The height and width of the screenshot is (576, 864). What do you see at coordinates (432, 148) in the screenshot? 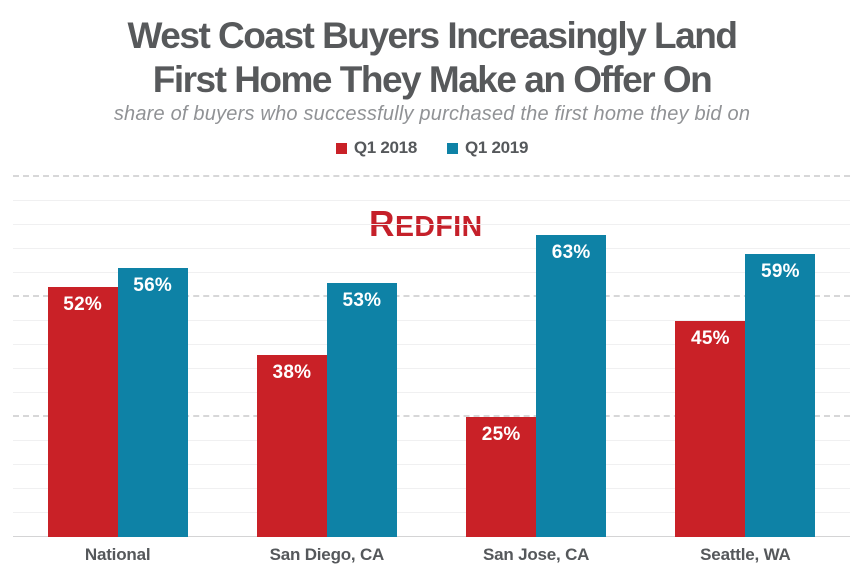
I see `legend: Q1 2018 Q1 2019` at bounding box center [432, 148].